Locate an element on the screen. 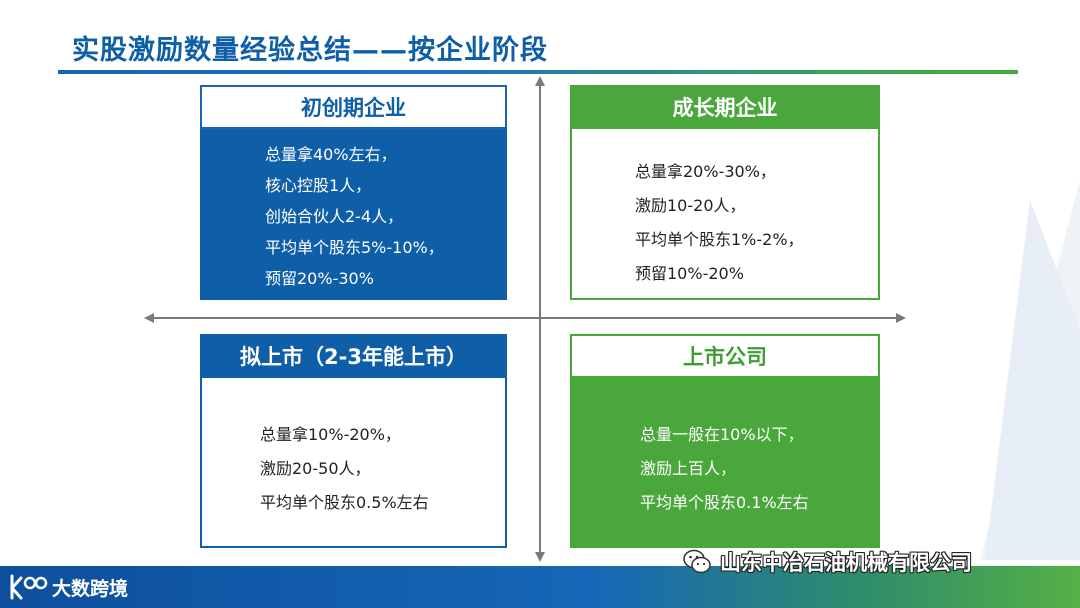 The width and height of the screenshot is (1080, 608). quadrant-header: 上市公司 is located at coordinates (725, 356).